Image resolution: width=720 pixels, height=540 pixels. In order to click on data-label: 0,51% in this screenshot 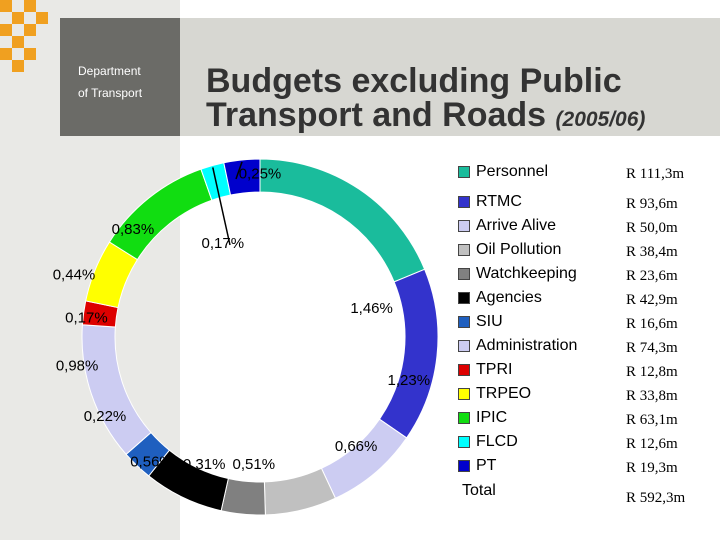, I will do `click(254, 464)`.